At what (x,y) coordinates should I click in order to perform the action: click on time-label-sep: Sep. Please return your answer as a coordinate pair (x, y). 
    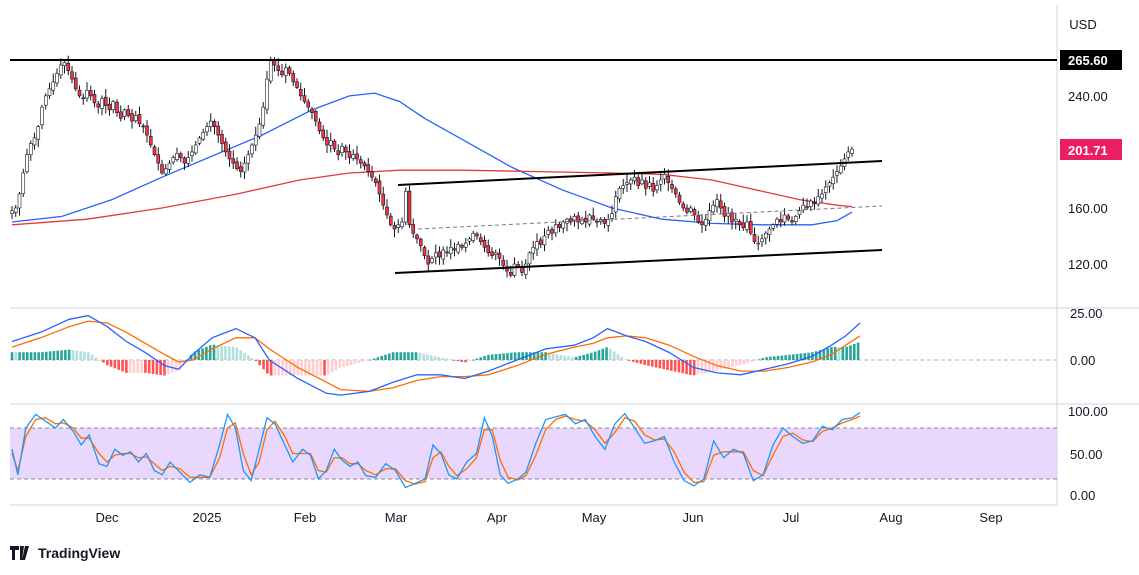
    Looking at the image, I should click on (990, 517).